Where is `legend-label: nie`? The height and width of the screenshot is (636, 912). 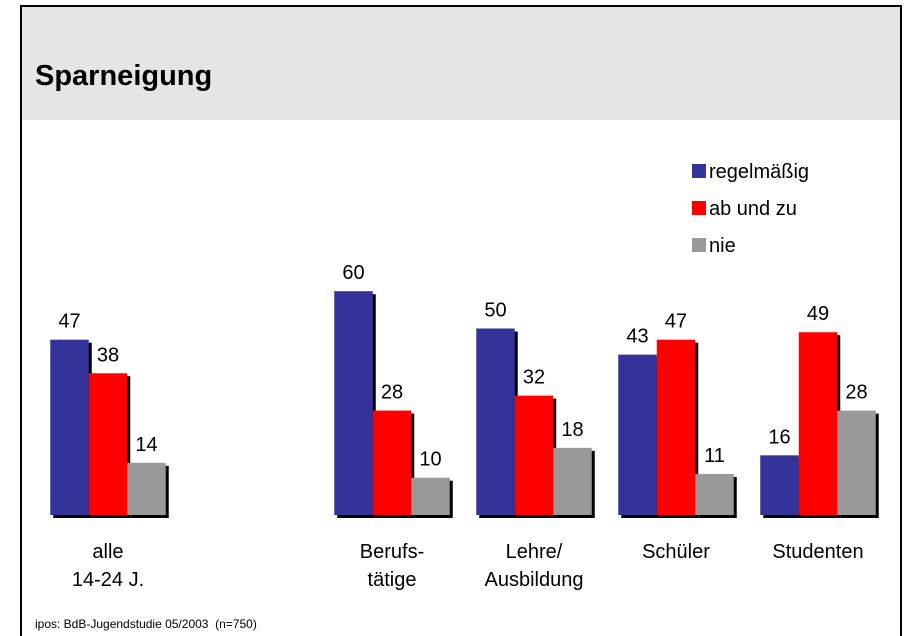 legend-label: nie is located at coordinates (722, 246).